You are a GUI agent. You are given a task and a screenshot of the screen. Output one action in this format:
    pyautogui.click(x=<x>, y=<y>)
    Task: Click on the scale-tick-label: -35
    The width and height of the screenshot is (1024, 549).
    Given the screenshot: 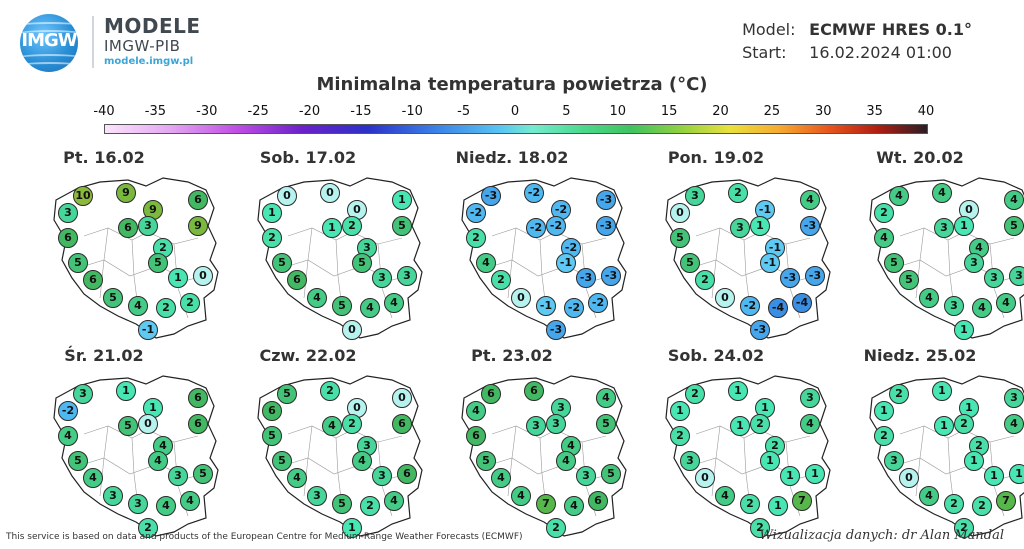 What is the action you would take?
    pyautogui.click(x=155, y=111)
    